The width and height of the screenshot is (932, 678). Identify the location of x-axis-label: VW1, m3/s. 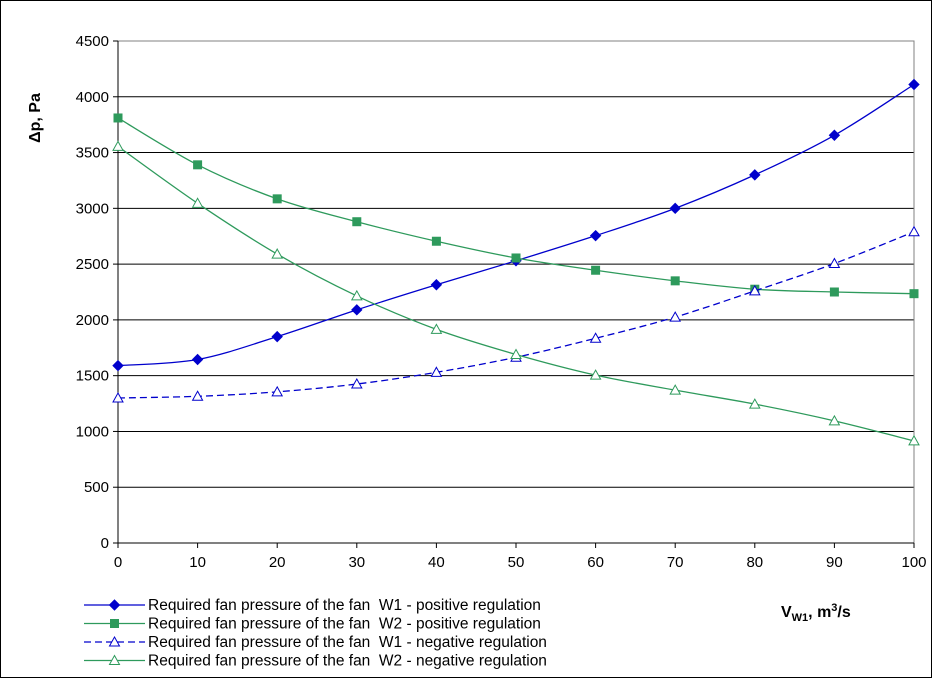
(816, 613).